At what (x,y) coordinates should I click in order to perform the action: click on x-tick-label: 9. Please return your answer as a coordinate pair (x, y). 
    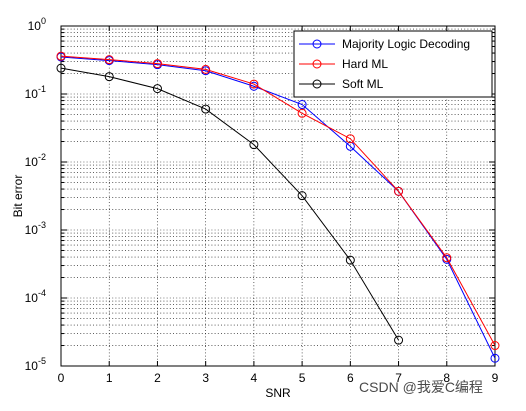
    Looking at the image, I should click on (495, 378).